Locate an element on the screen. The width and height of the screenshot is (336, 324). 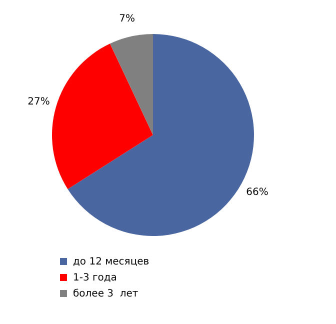
data-label: 7% is located at coordinates (127, 19).